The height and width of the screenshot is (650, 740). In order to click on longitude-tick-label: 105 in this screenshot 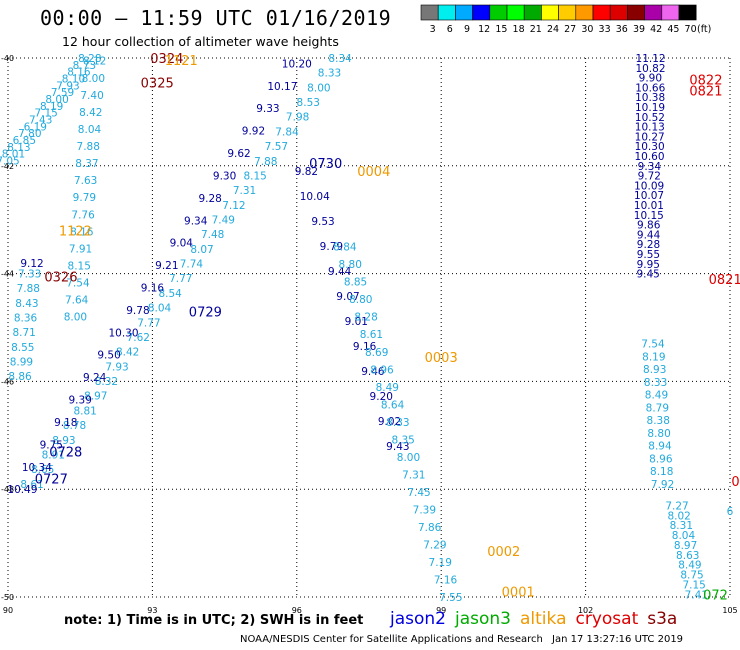, I will do `click(729, 610)`.